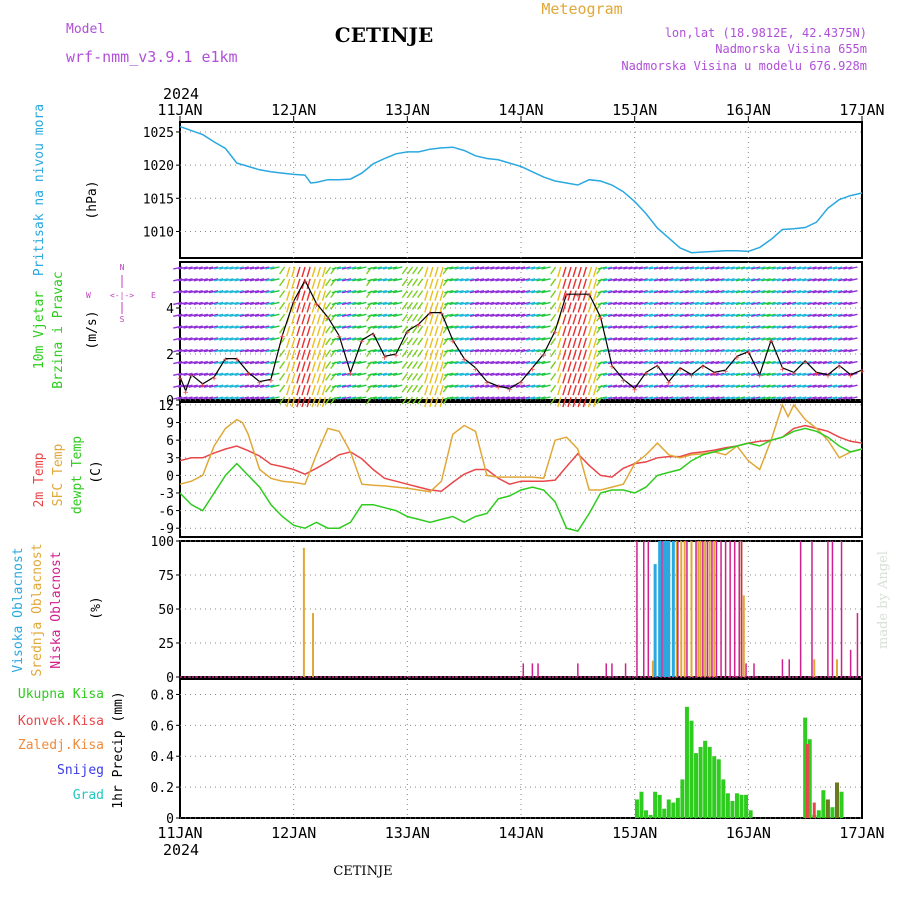 The image size is (900, 904). I want to click on high-cloud-bar, so click(666, 609).